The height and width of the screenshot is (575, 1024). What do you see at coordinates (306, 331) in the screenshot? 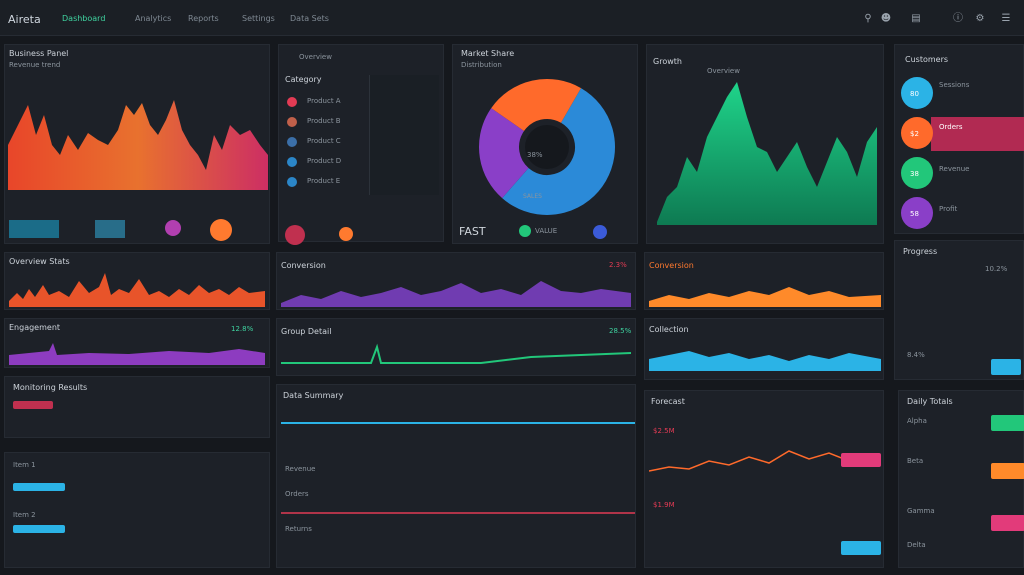
I see `panel-title: Group Detail` at bounding box center [306, 331].